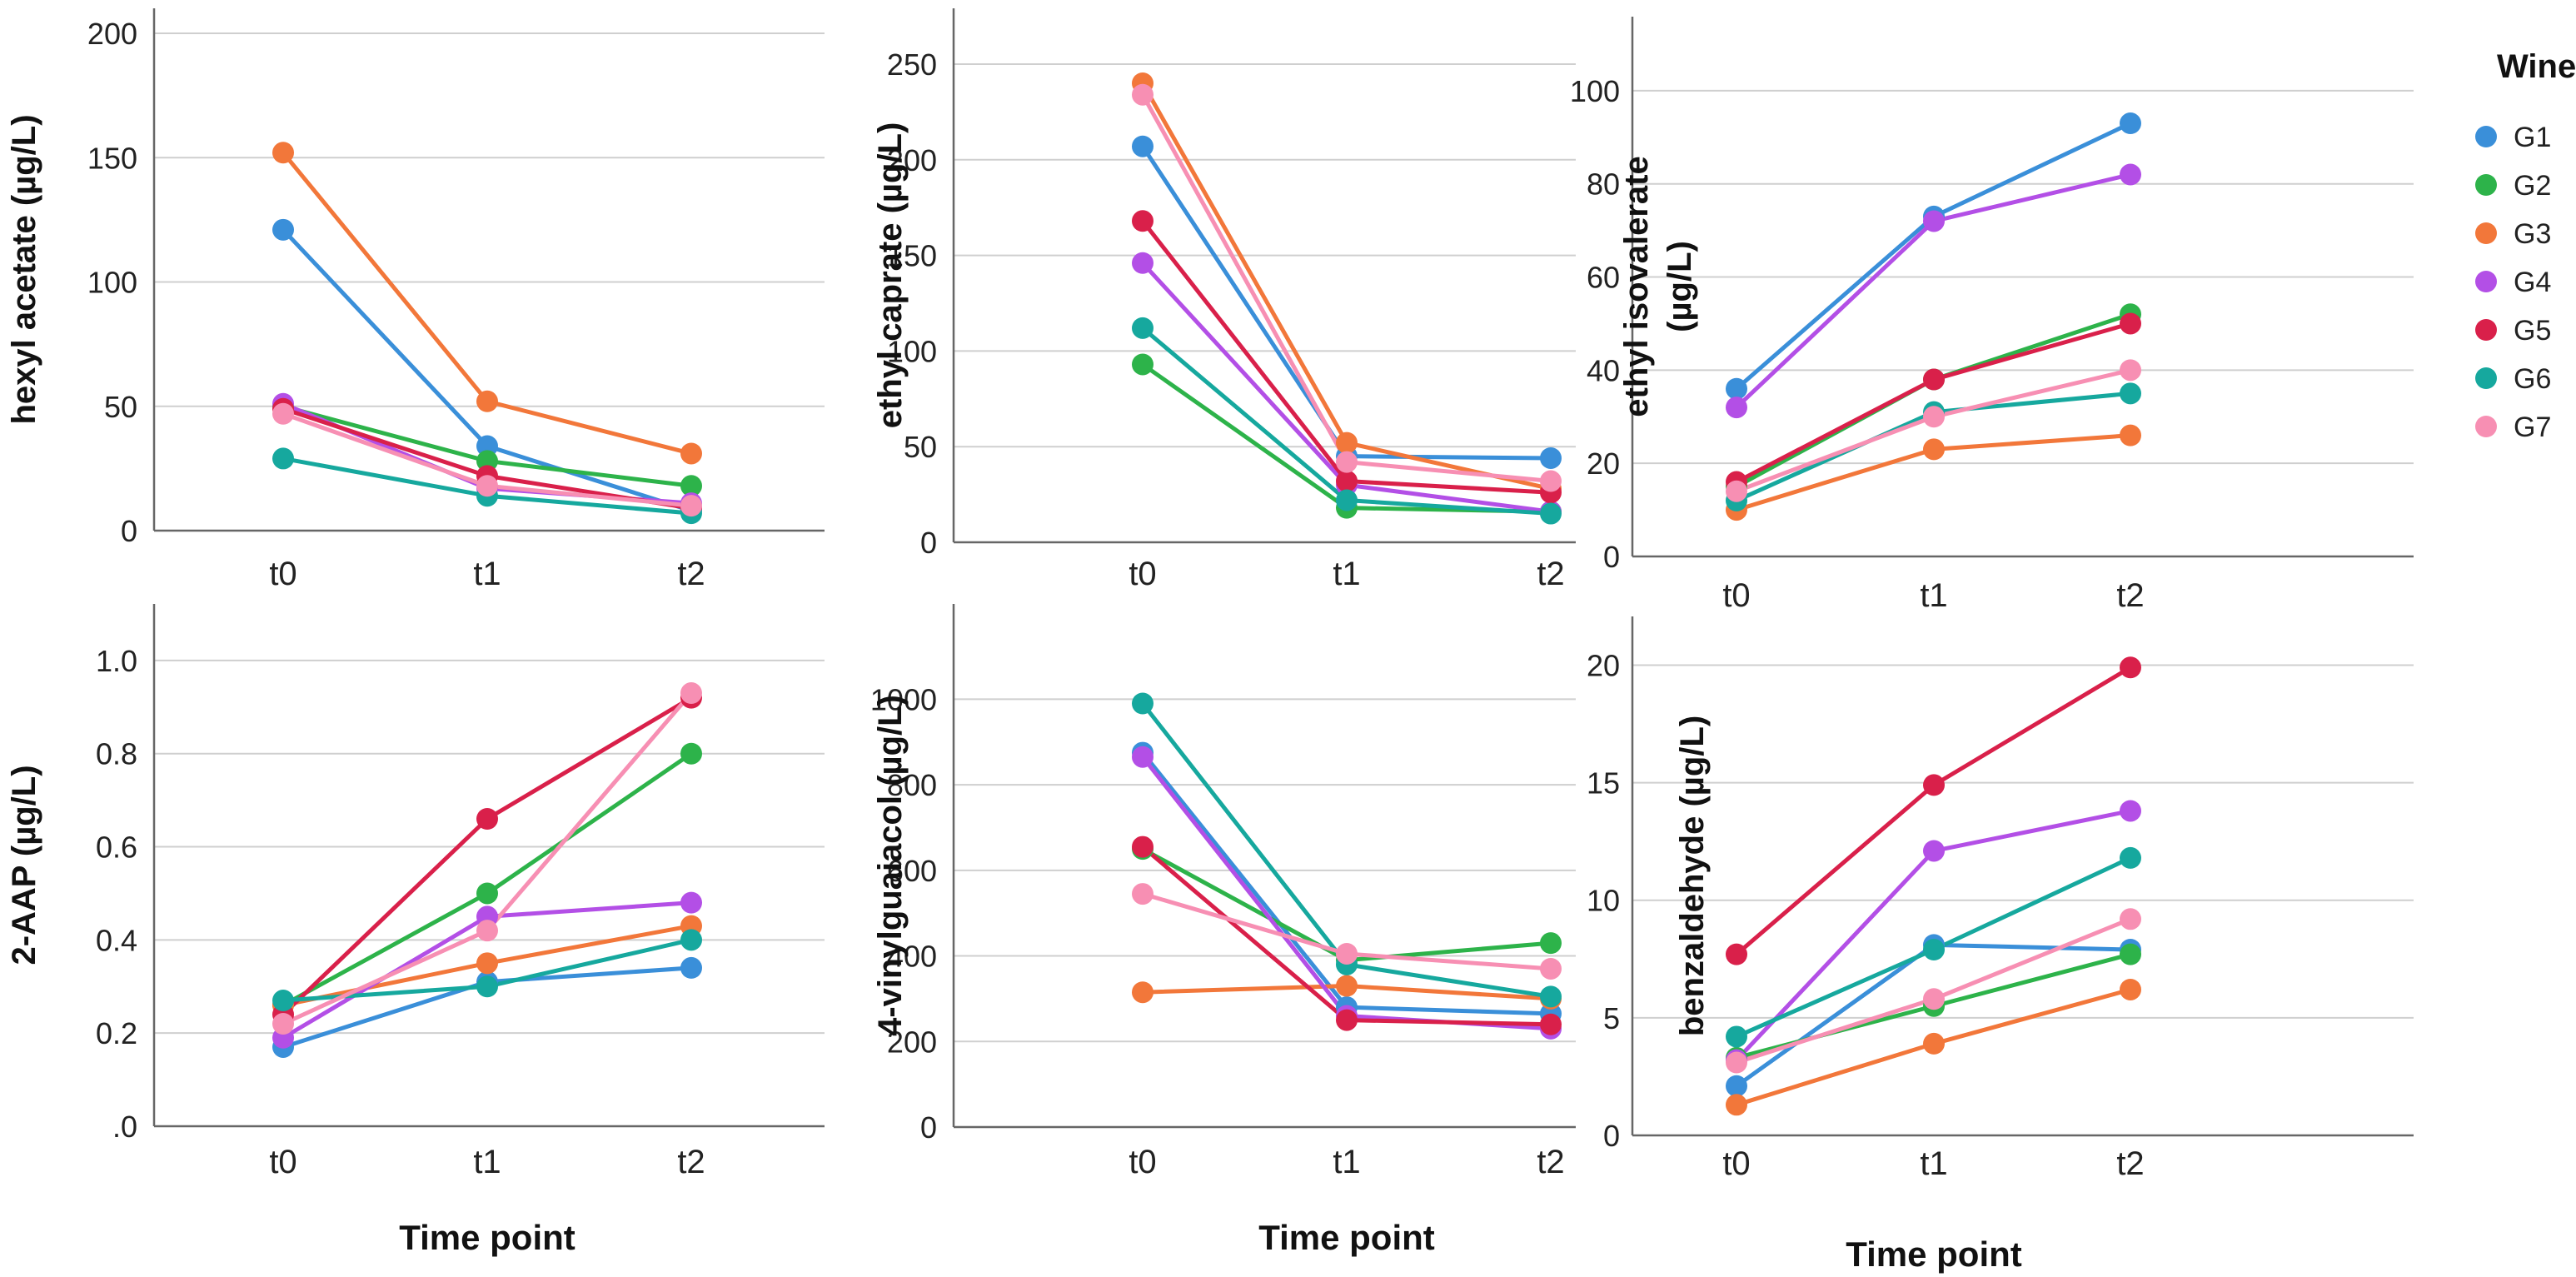 The height and width of the screenshot is (1277, 2576). Describe the element at coordinates (890, 275) in the screenshot. I see `y-axis-label: ethyl caprate (µg/L)` at that location.